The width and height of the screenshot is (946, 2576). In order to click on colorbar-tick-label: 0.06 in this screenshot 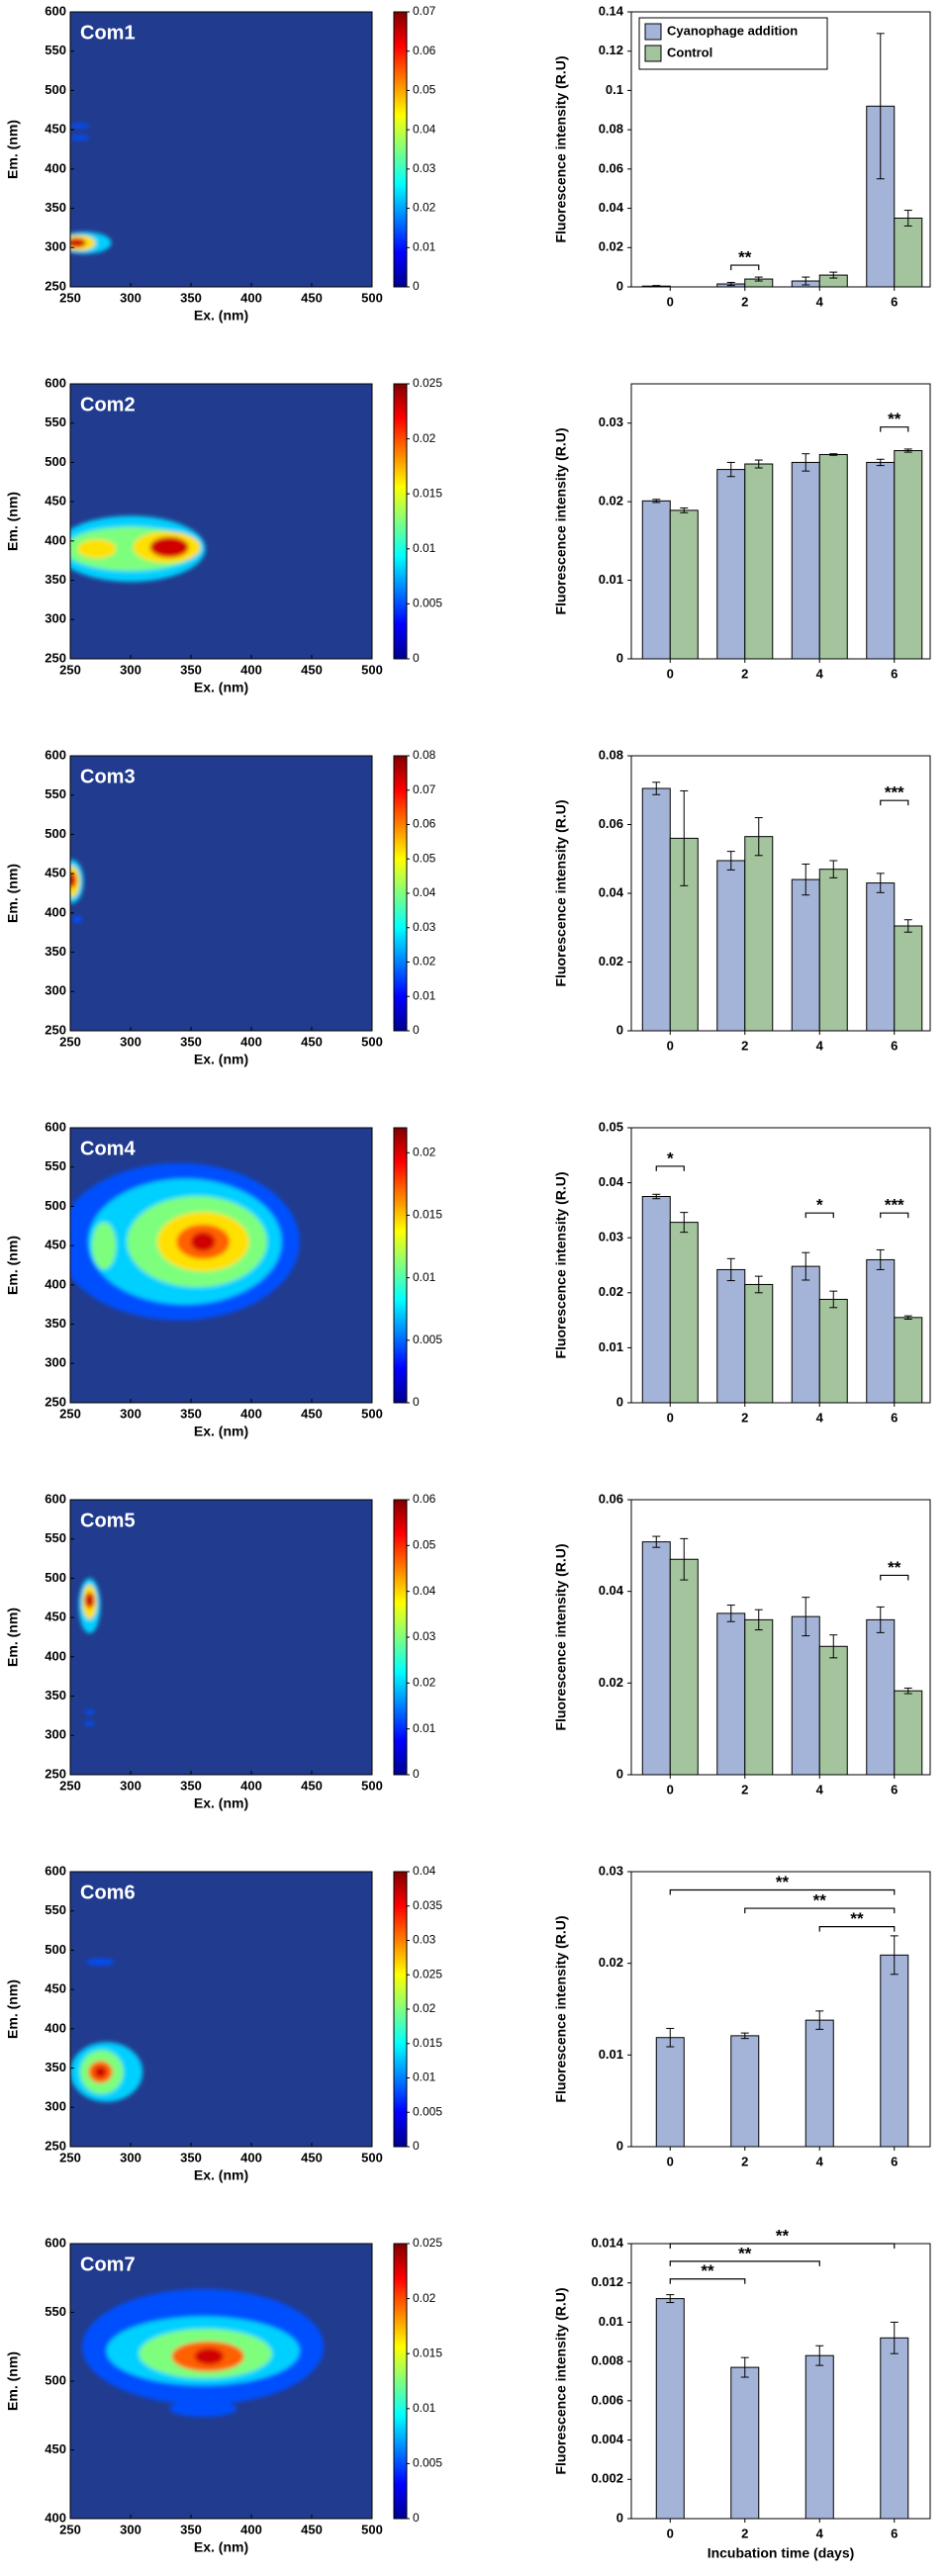, I will do `click(424, 51)`.